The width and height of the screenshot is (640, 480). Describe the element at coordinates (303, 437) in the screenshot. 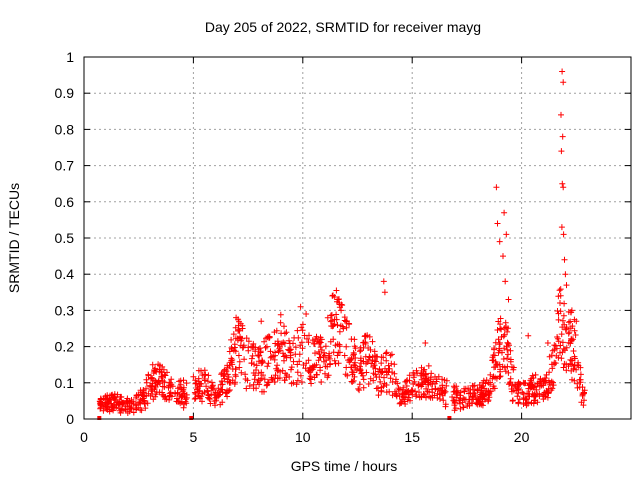

I see `x-tick-label: 10` at that location.